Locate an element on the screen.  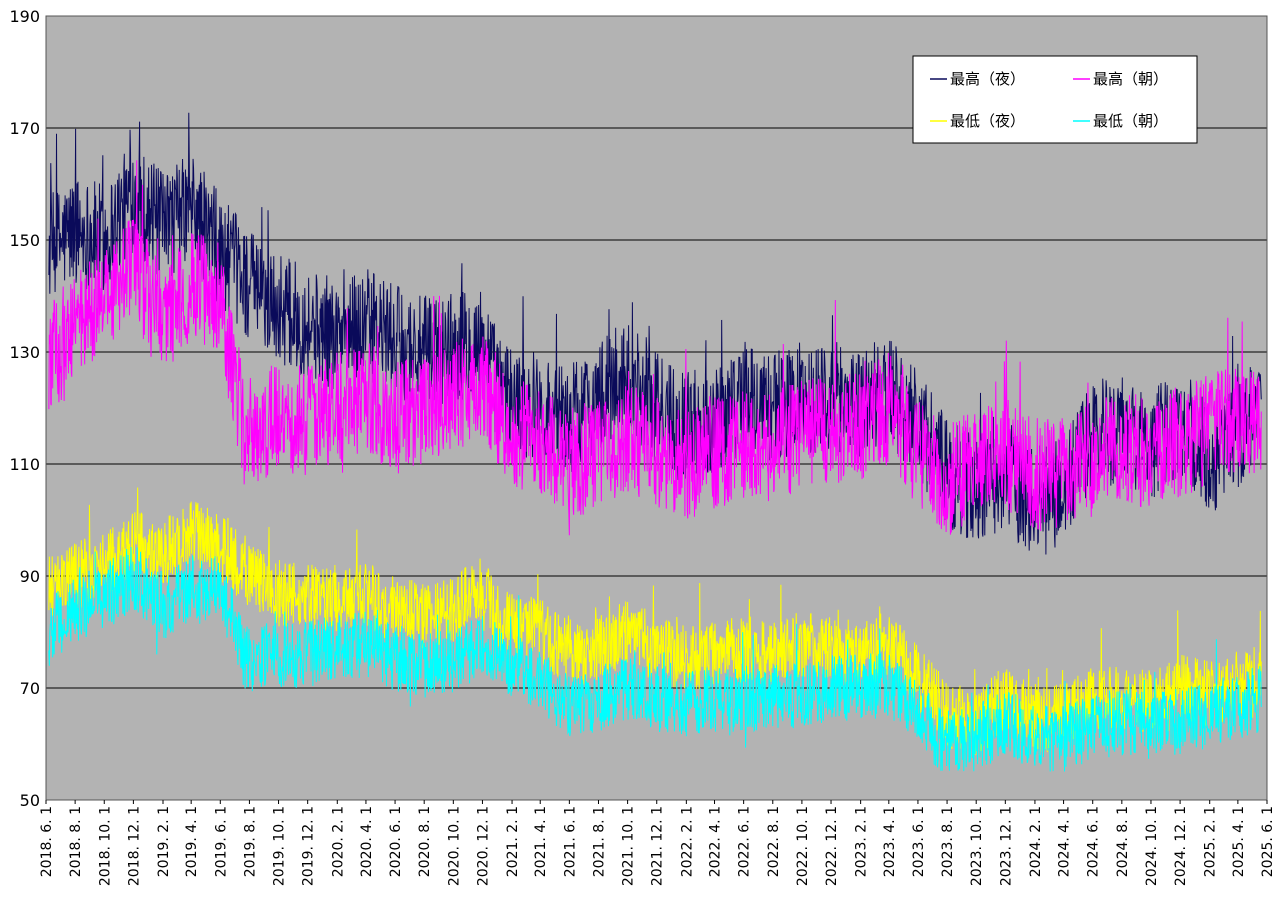
x-tick-label: 2022. 4. 1 is located at coordinates (716, 841).